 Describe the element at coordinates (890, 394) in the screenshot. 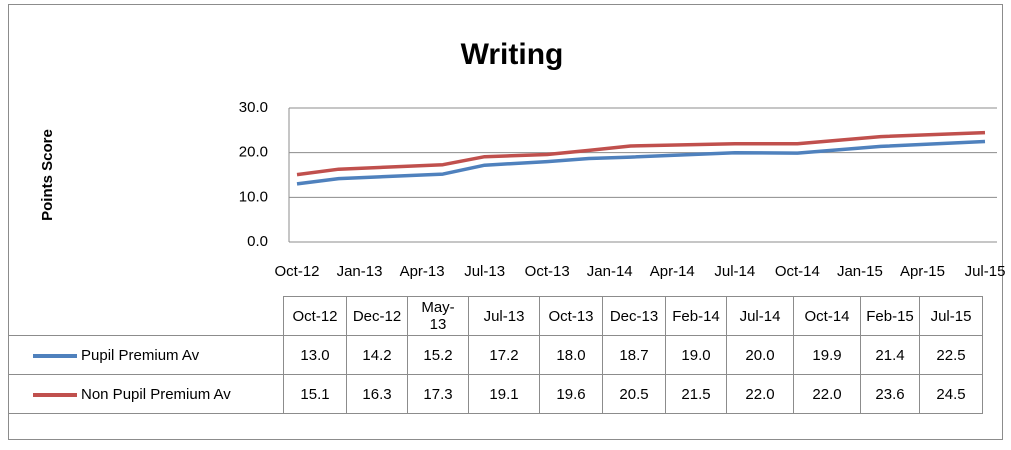

I see `table-value: 23.6` at that location.